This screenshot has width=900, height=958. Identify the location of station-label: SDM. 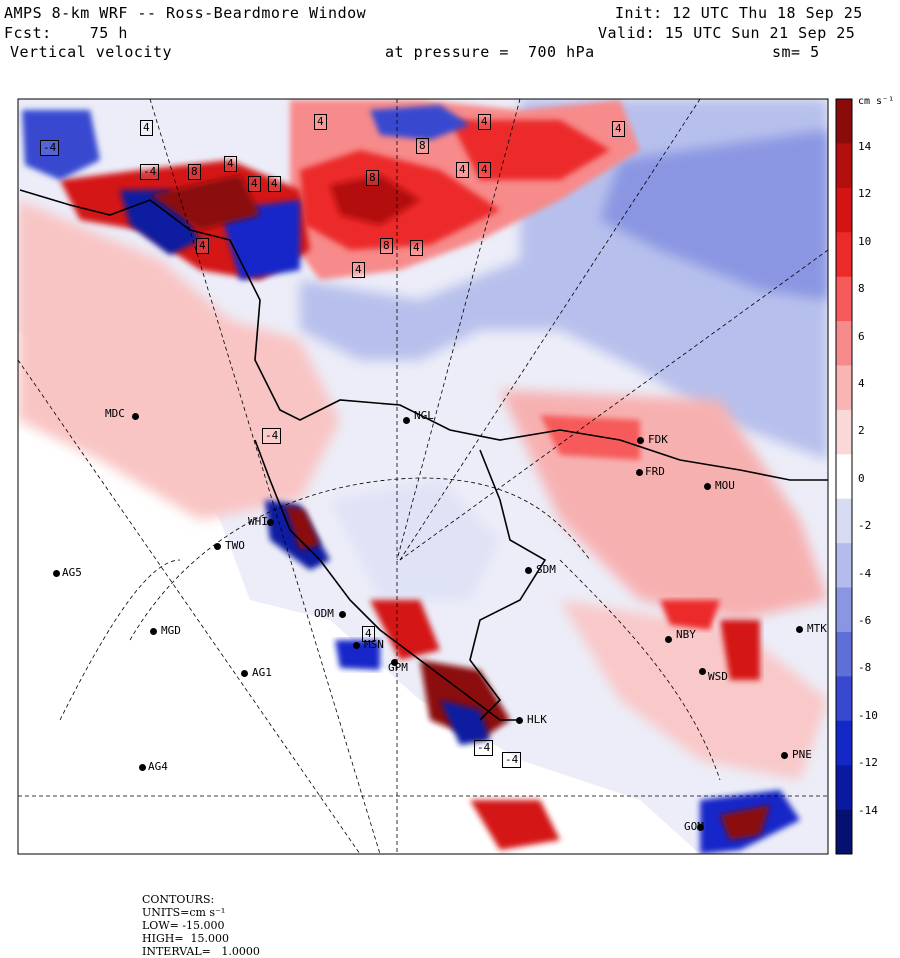
(546, 569).